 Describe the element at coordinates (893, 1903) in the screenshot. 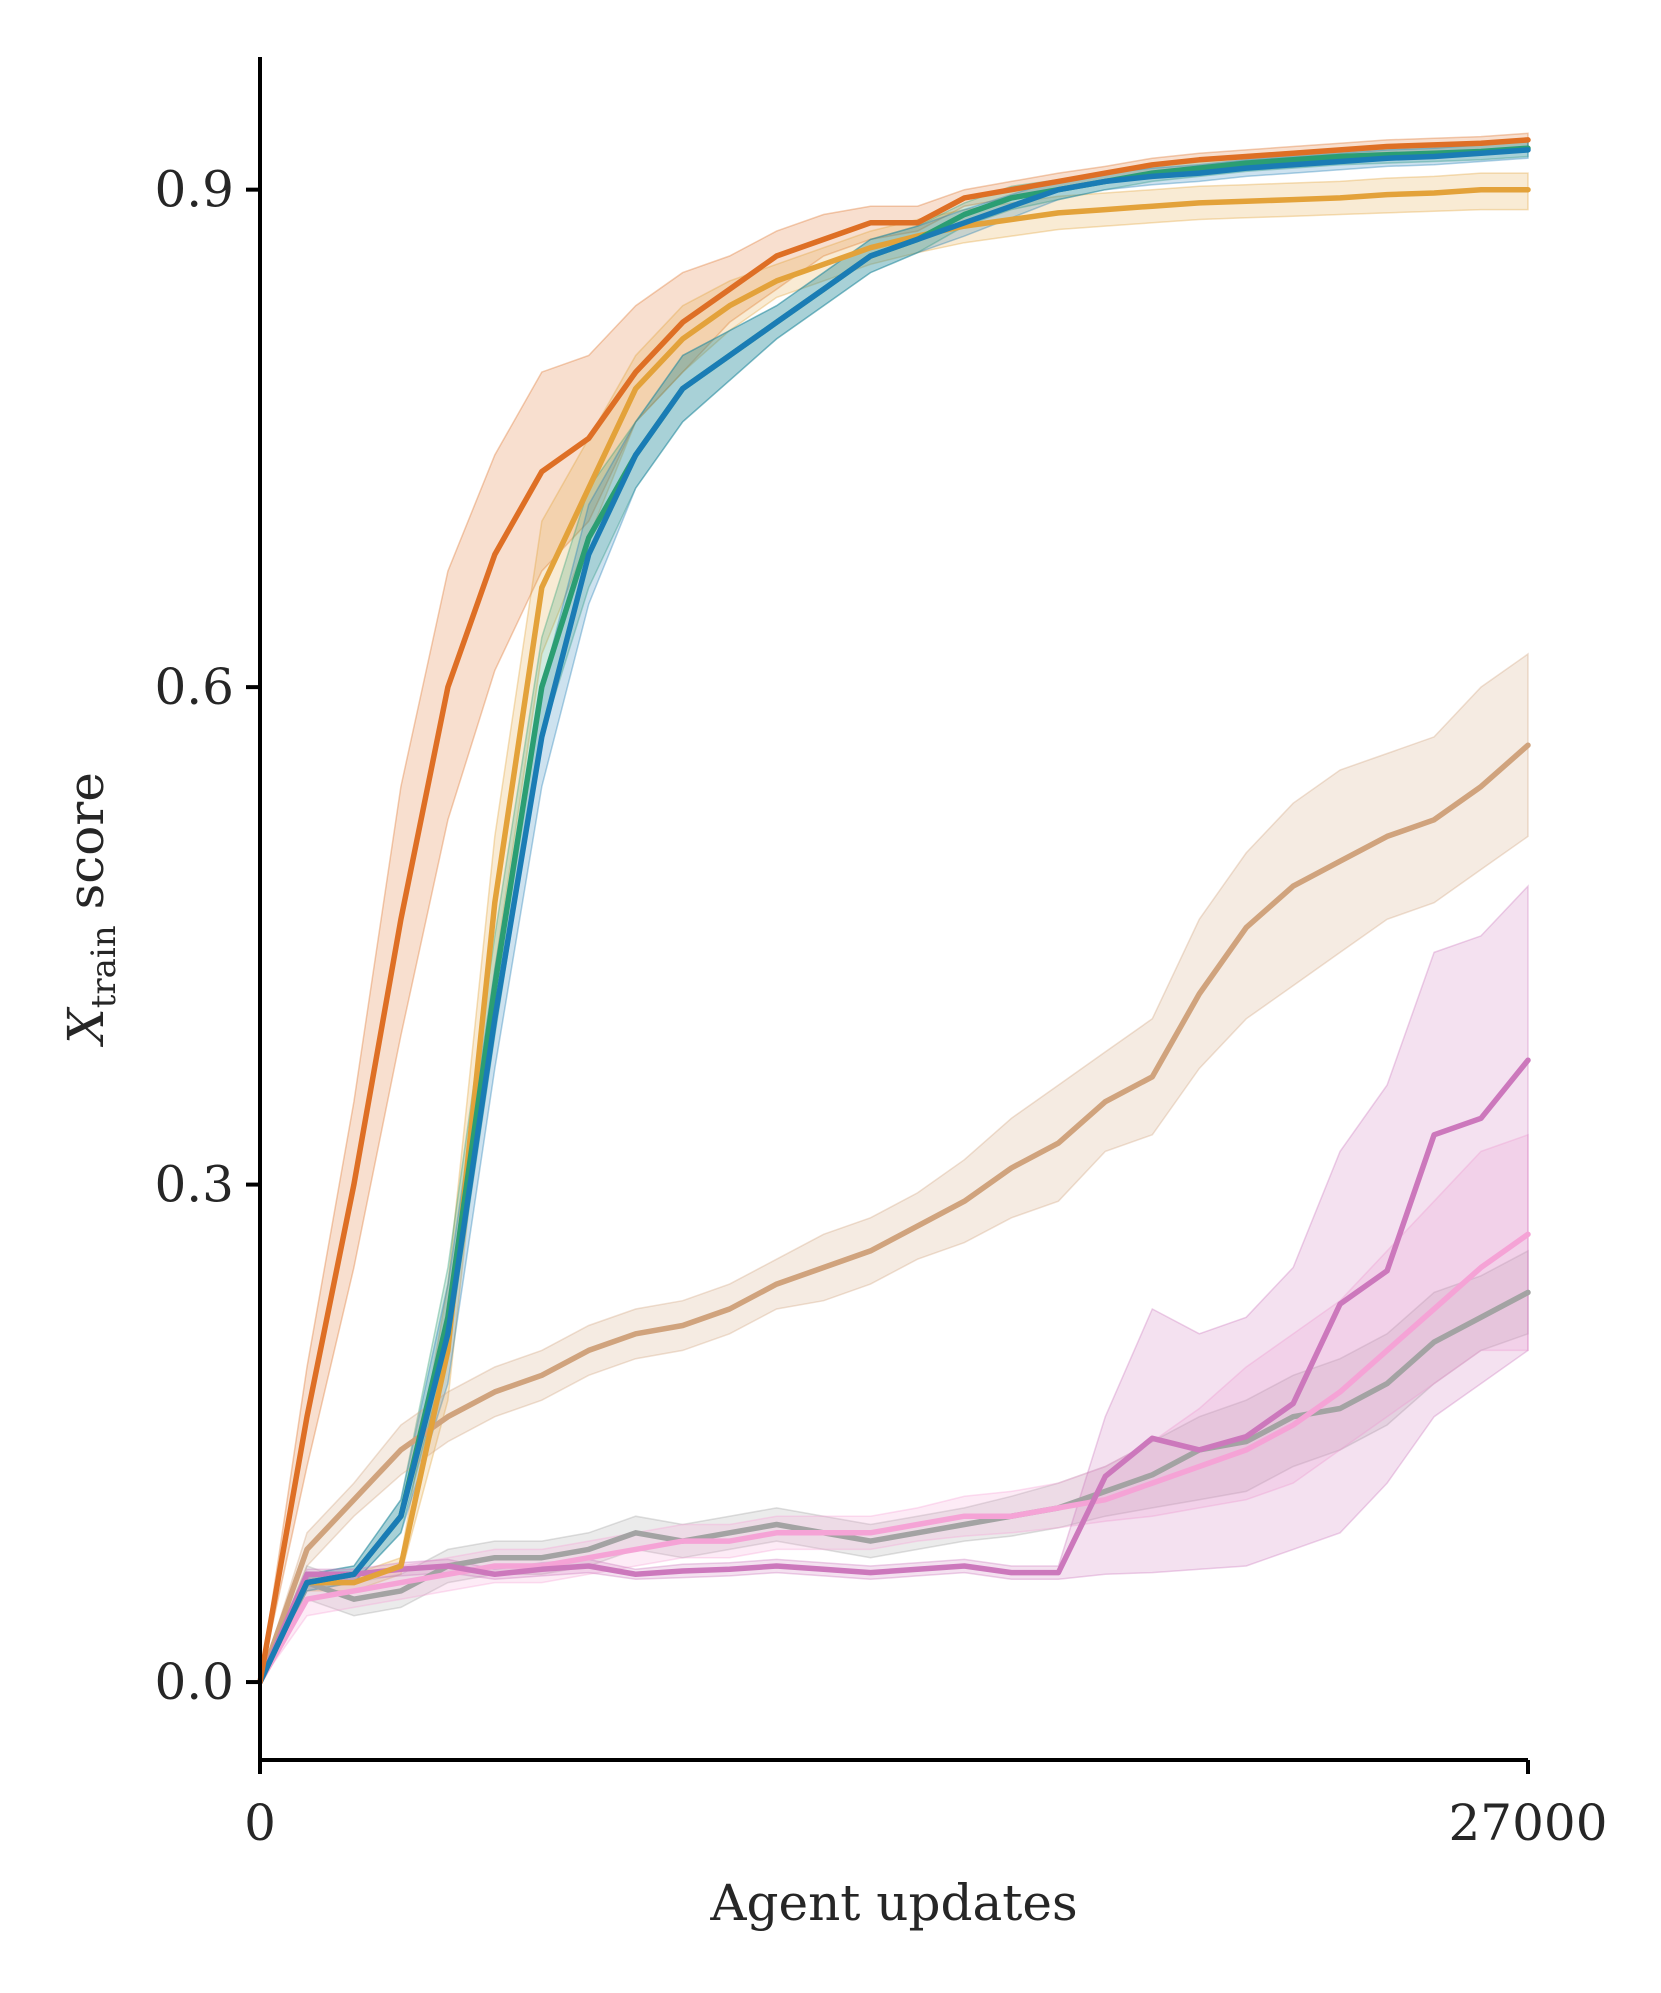

I see `x-axis-title: Agent updates` at that location.